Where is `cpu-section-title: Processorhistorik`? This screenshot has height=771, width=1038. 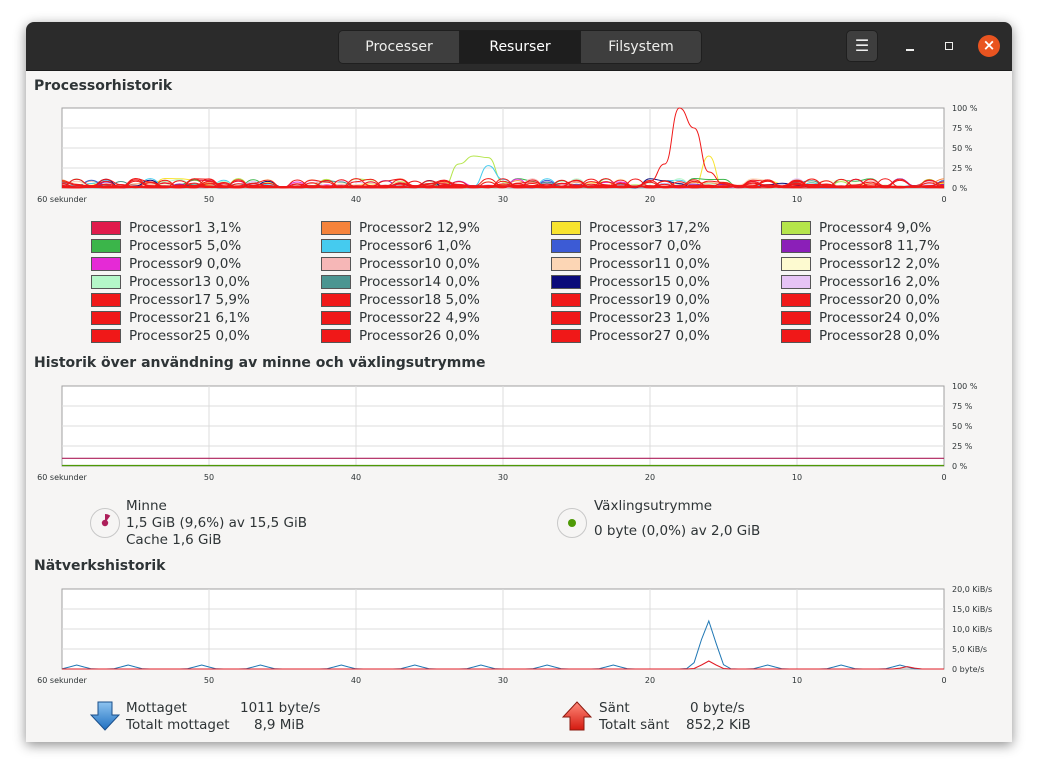
cpu-section-title: Processorhistorik is located at coordinates (103, 86).